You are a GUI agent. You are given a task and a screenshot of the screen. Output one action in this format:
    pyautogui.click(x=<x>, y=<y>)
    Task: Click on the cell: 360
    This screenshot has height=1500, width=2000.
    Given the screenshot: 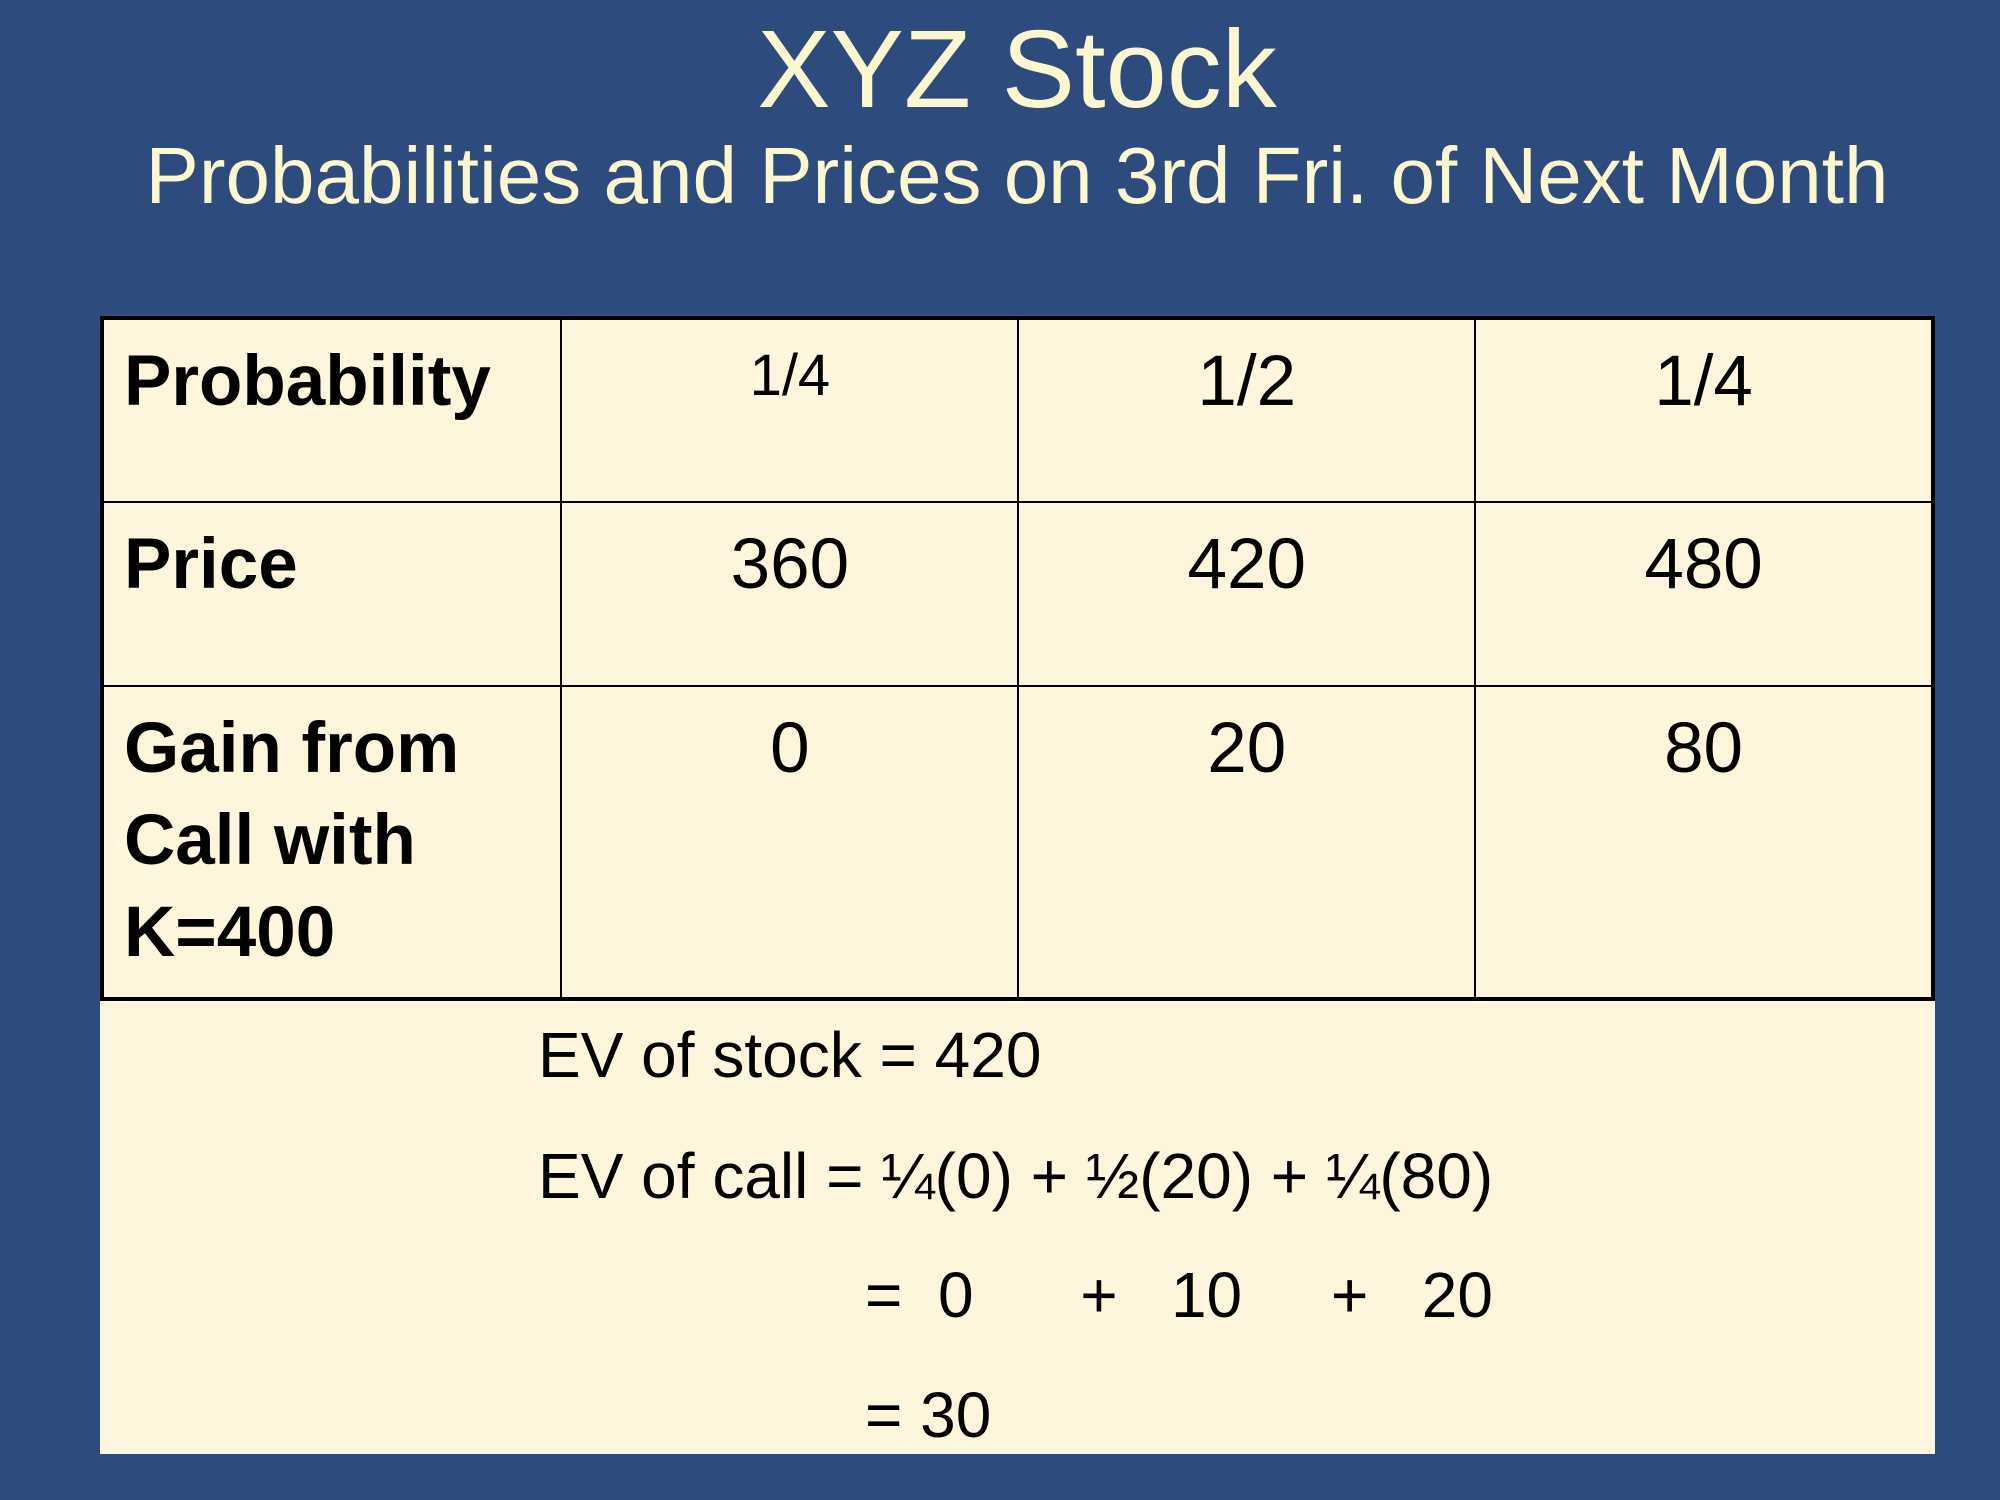 What is the action you would take?
    pyautogui.click(x=790, y=594)
    